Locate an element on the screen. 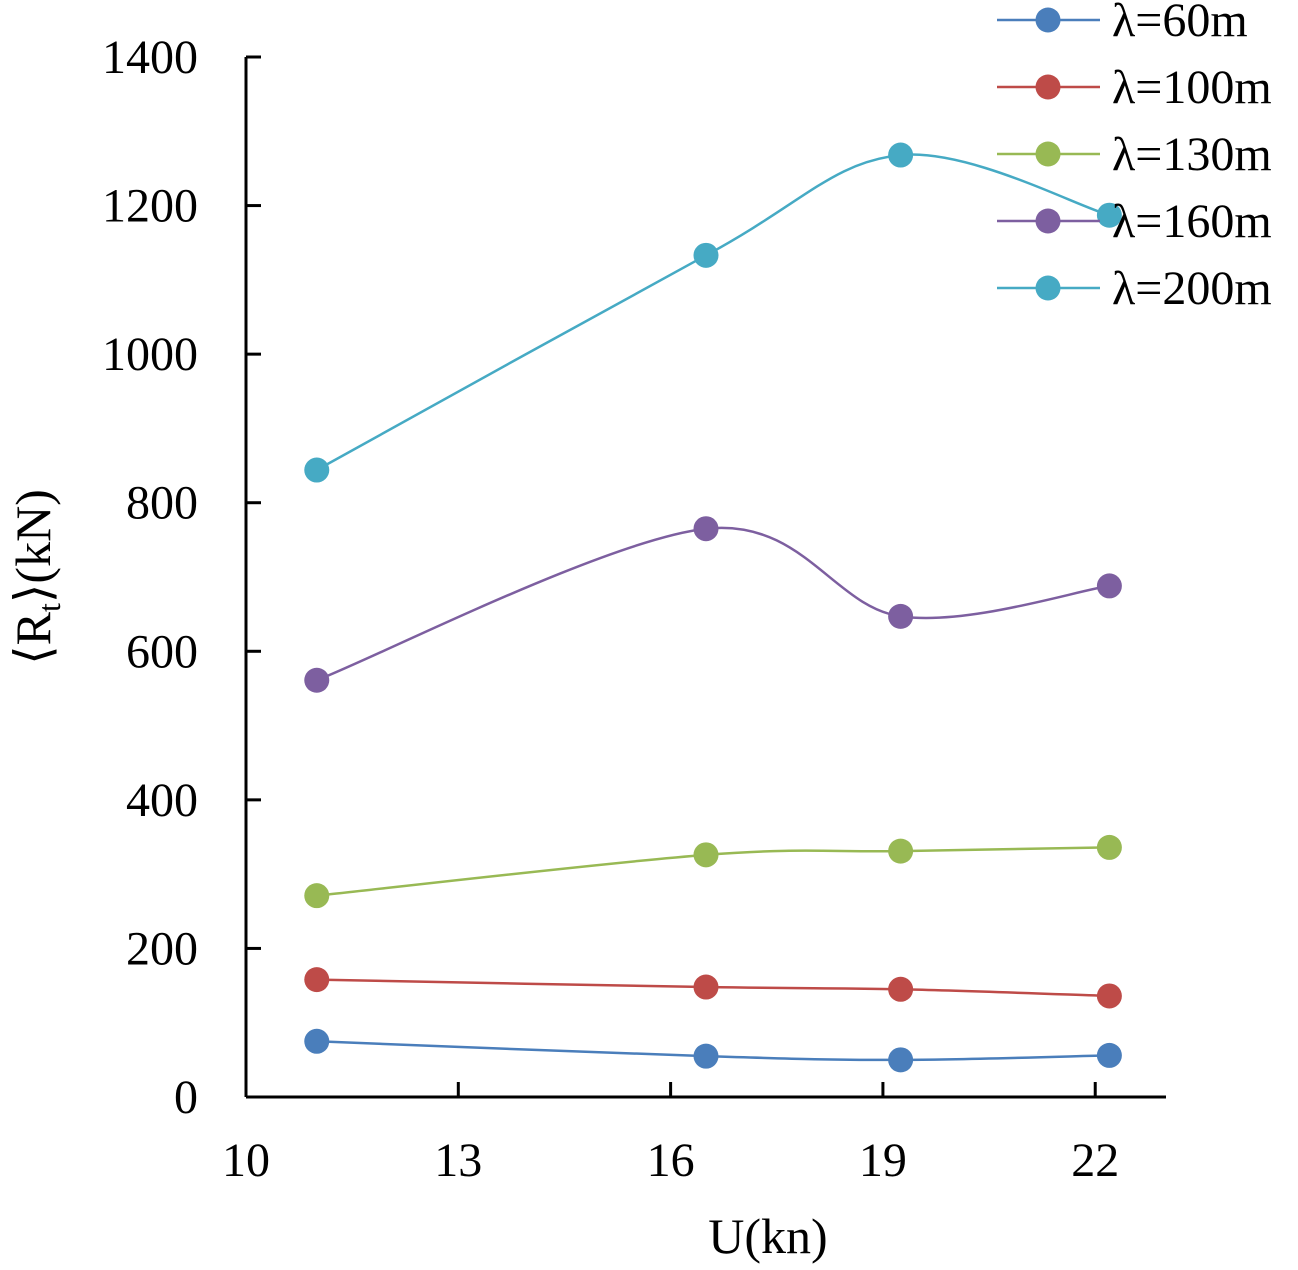  y-ticks: 0 200 400 600 800 1000 1200 1400 is located at coordinates (181, 577).